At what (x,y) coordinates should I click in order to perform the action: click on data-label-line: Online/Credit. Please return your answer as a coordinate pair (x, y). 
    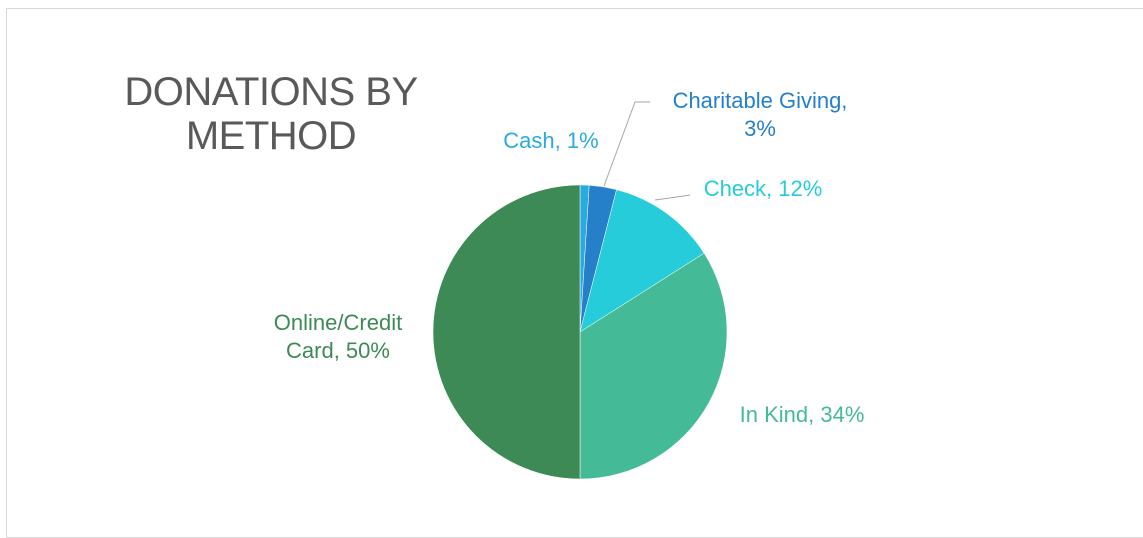
    Looking at the image, I should click on (338, 322).